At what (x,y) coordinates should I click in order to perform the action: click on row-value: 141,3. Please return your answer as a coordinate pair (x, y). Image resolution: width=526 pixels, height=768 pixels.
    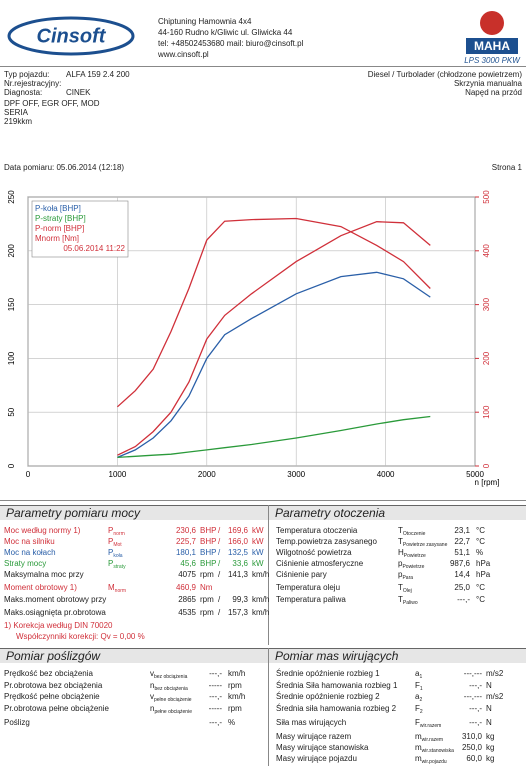
    Looking at the image, I should click on (237, 574).